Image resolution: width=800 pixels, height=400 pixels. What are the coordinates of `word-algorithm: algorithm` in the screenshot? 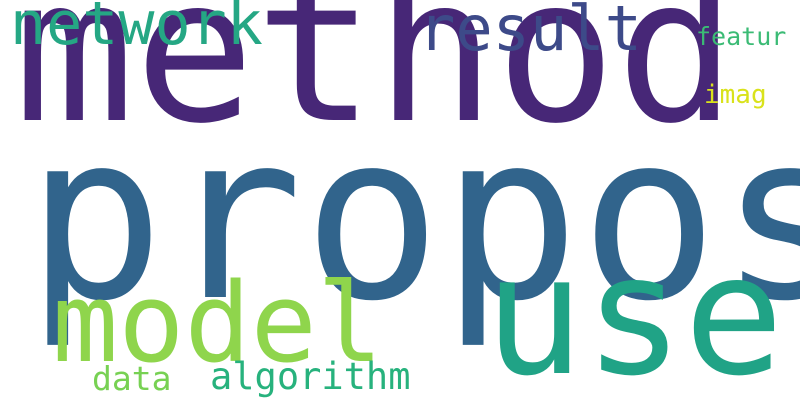 It's located at (310, 376).